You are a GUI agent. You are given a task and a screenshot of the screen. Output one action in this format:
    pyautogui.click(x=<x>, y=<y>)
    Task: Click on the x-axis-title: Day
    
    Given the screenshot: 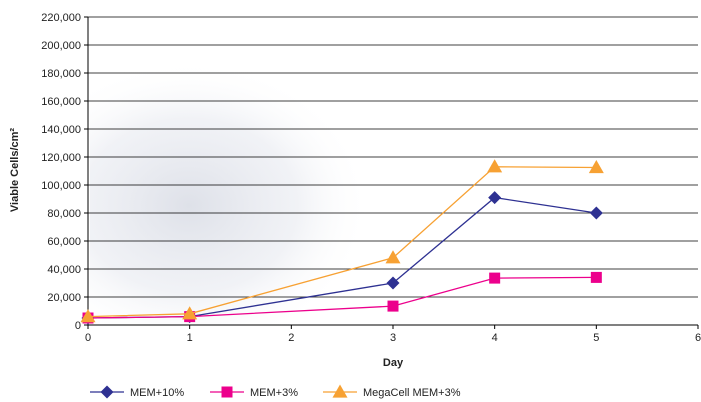 What is the action you would take?
    pyautogui.click(x=393, y=363)
    